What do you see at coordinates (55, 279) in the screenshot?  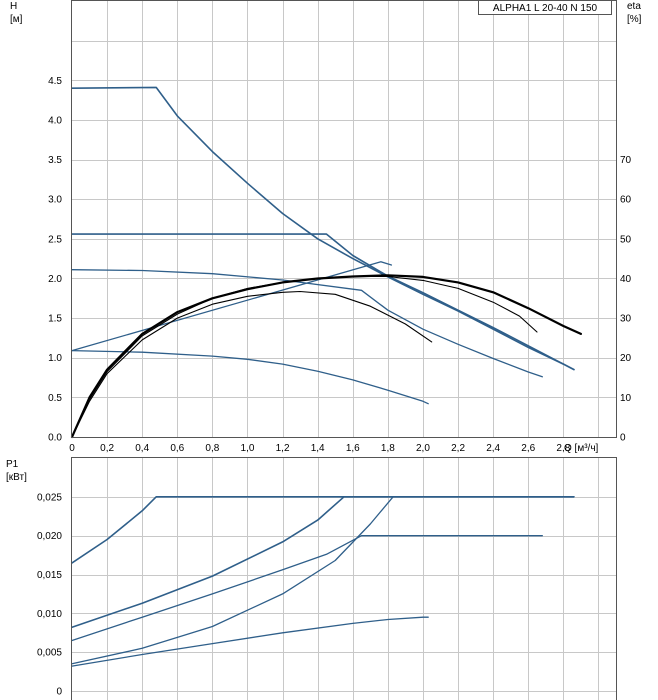 I see `y-tick-label-4: 2.0` at bounding box center [55, 279].